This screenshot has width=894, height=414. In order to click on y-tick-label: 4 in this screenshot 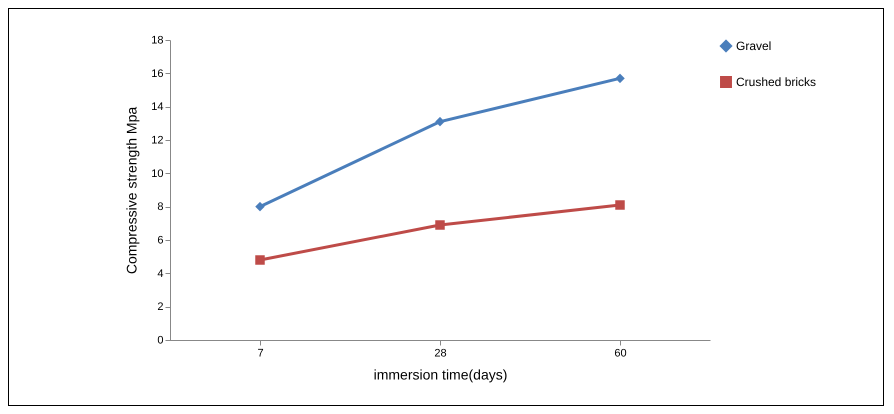, I will do `click(160, 274)`.